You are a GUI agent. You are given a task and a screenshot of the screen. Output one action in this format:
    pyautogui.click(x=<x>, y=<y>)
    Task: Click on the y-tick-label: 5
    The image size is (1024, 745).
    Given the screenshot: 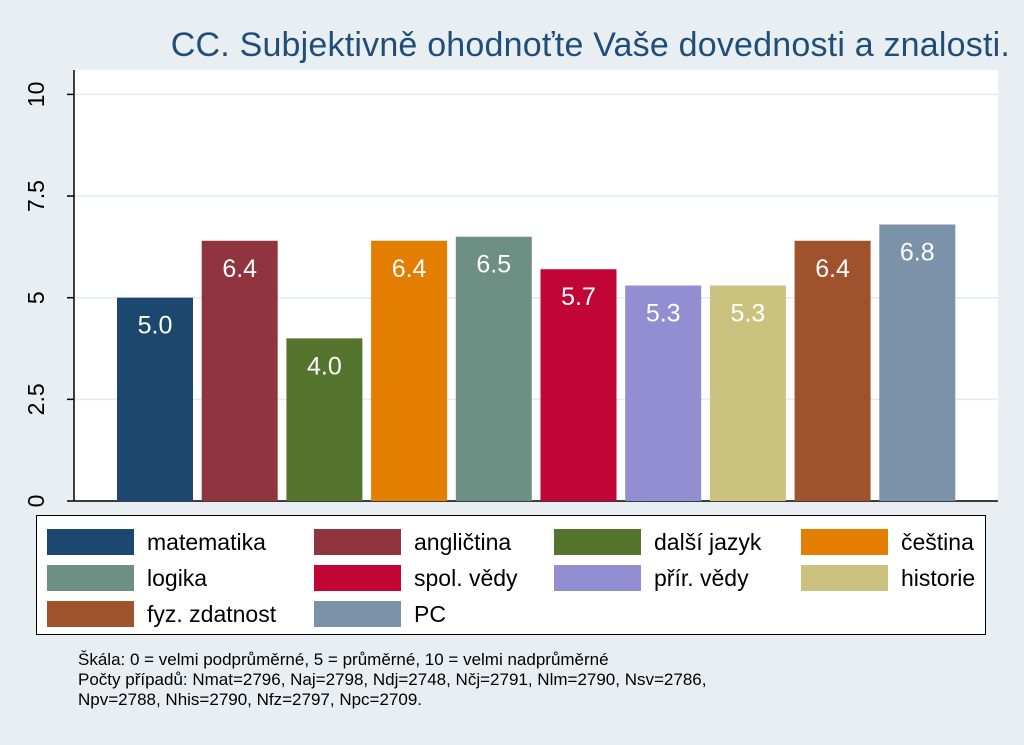 What is the action you would take?
    pyautogui.click(x=36, y=297)
    